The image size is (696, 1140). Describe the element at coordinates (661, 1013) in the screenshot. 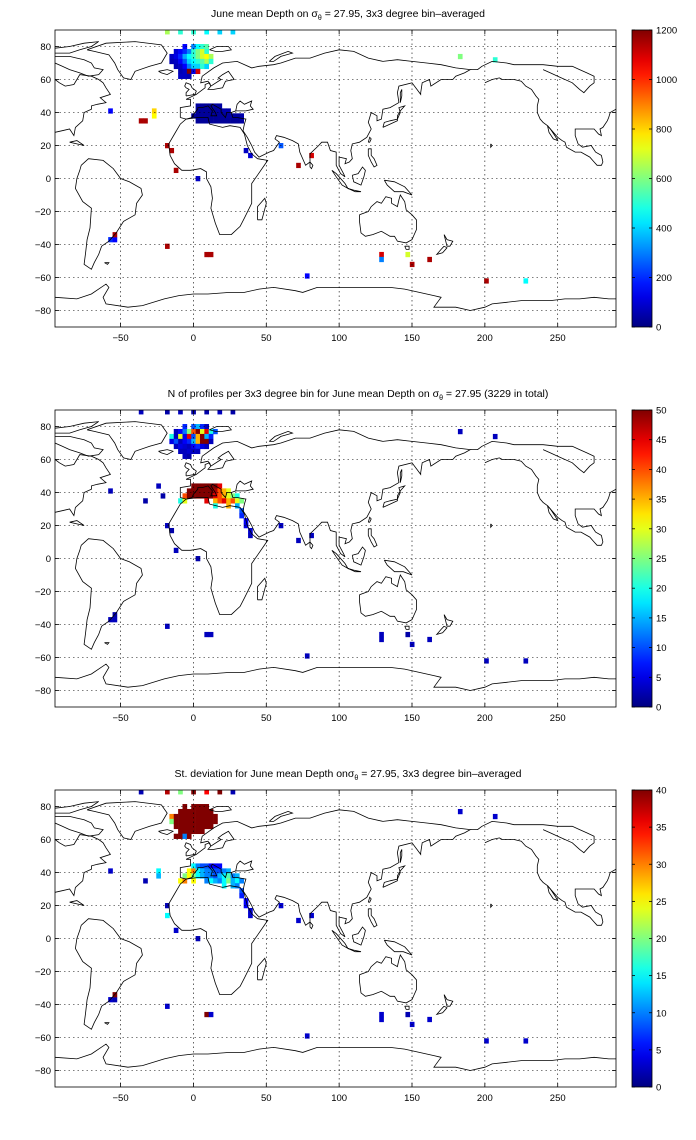

I see `colorbar-tick-label: 10` at that location.